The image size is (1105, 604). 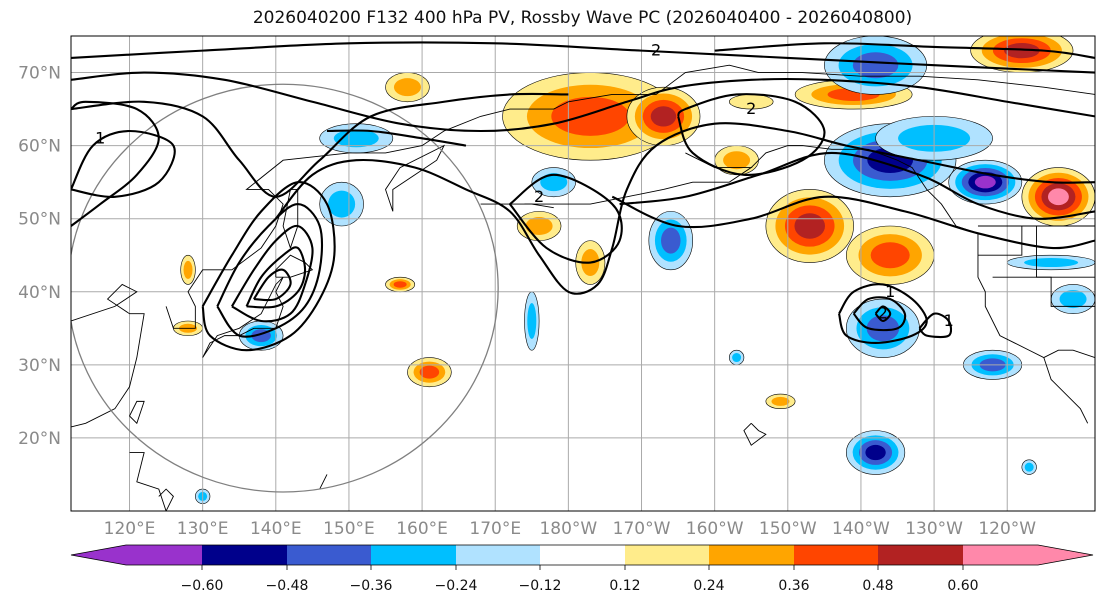 What do you see at coordinates (287, 586) in the screenshot?
I see `colorbar-tick-label: −0.48` at bounding box center [287, 586].